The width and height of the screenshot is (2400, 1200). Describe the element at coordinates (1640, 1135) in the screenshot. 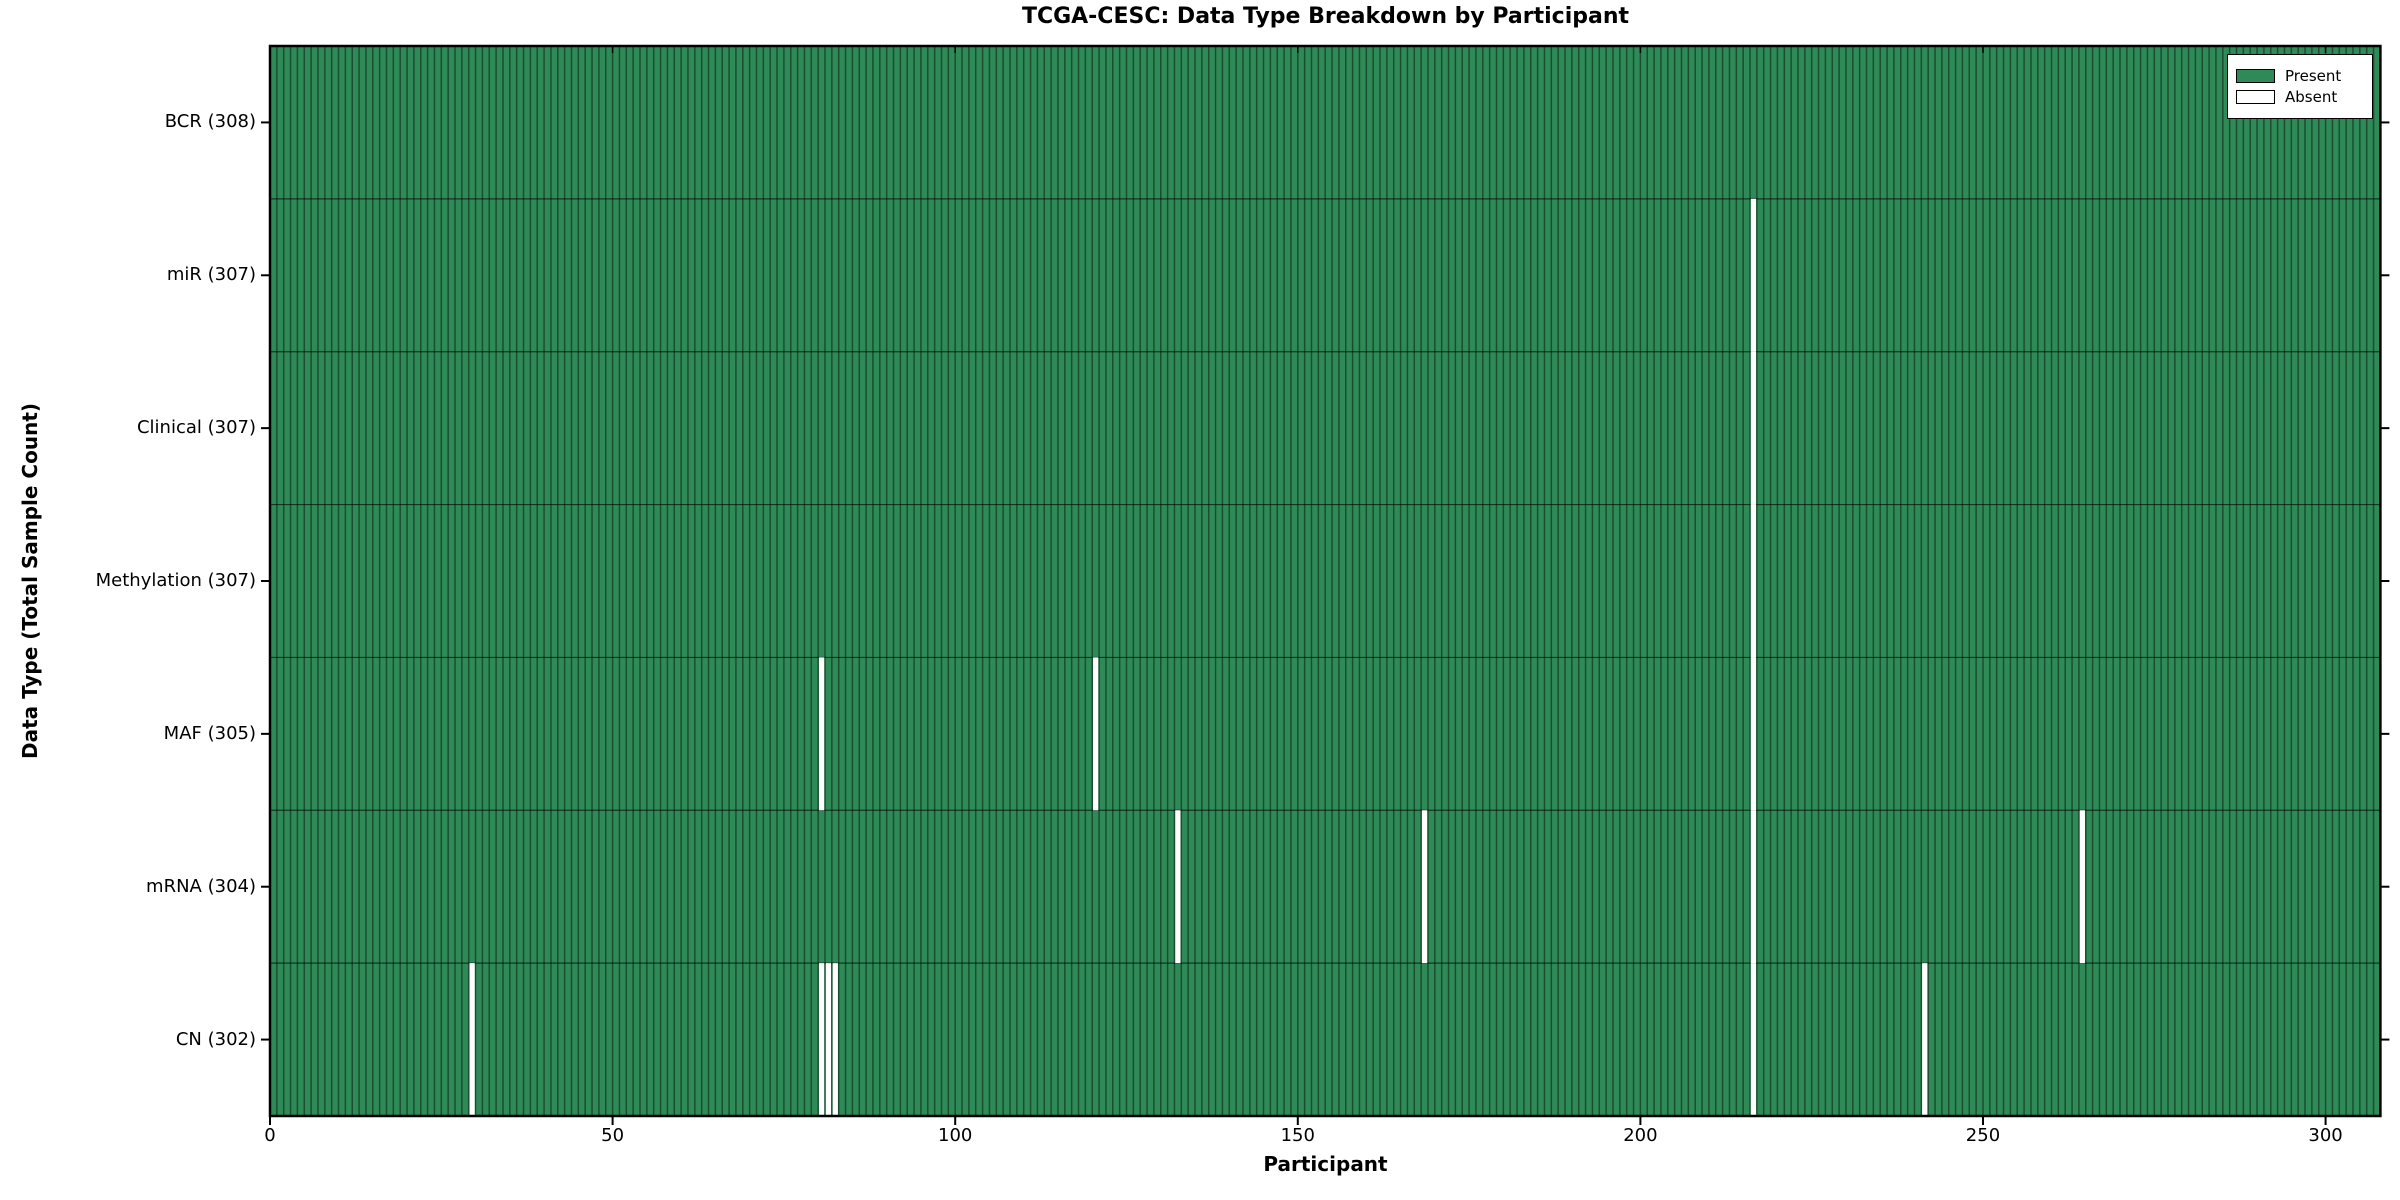

I see `x-tick-label: 200` at that location.